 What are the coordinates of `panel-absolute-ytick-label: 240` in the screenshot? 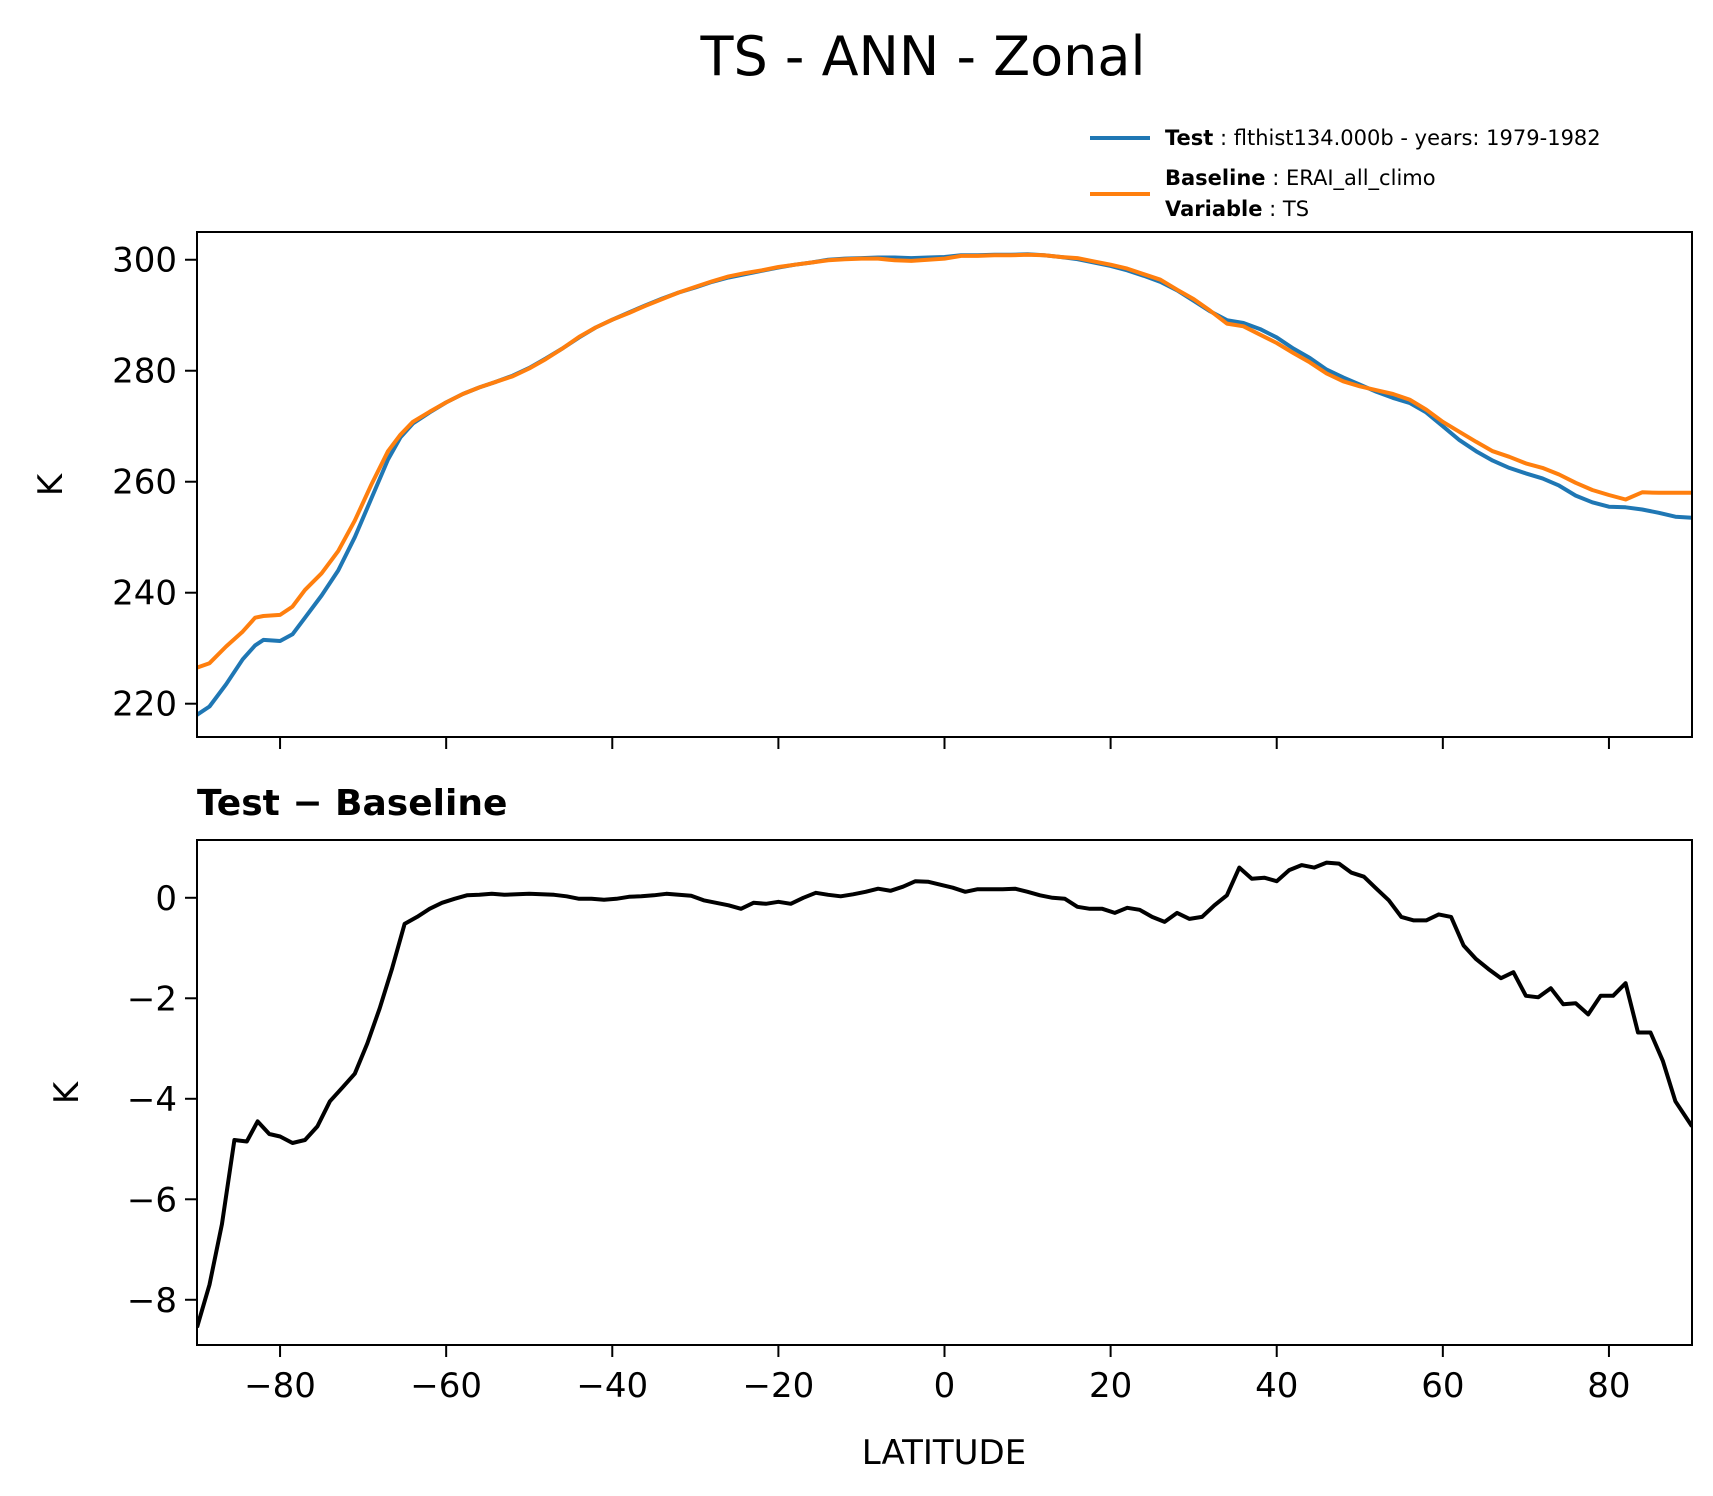 It's located at (144, 594).